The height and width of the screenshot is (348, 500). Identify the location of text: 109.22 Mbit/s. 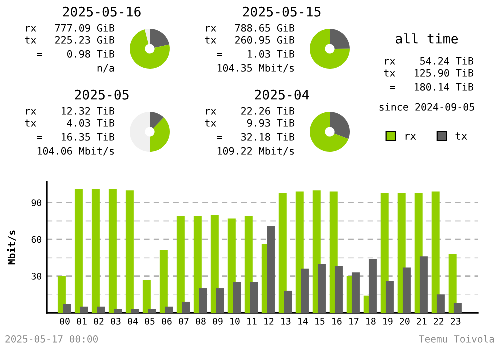
(256, 151).